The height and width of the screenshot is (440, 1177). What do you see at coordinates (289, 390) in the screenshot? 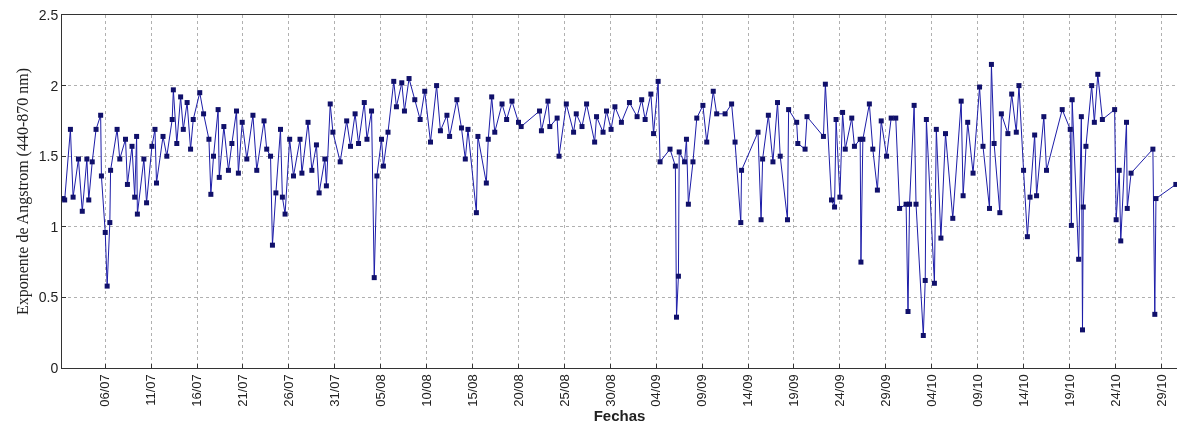
I see `x-tick-label: 26/07` at bounding box center [289, 390].